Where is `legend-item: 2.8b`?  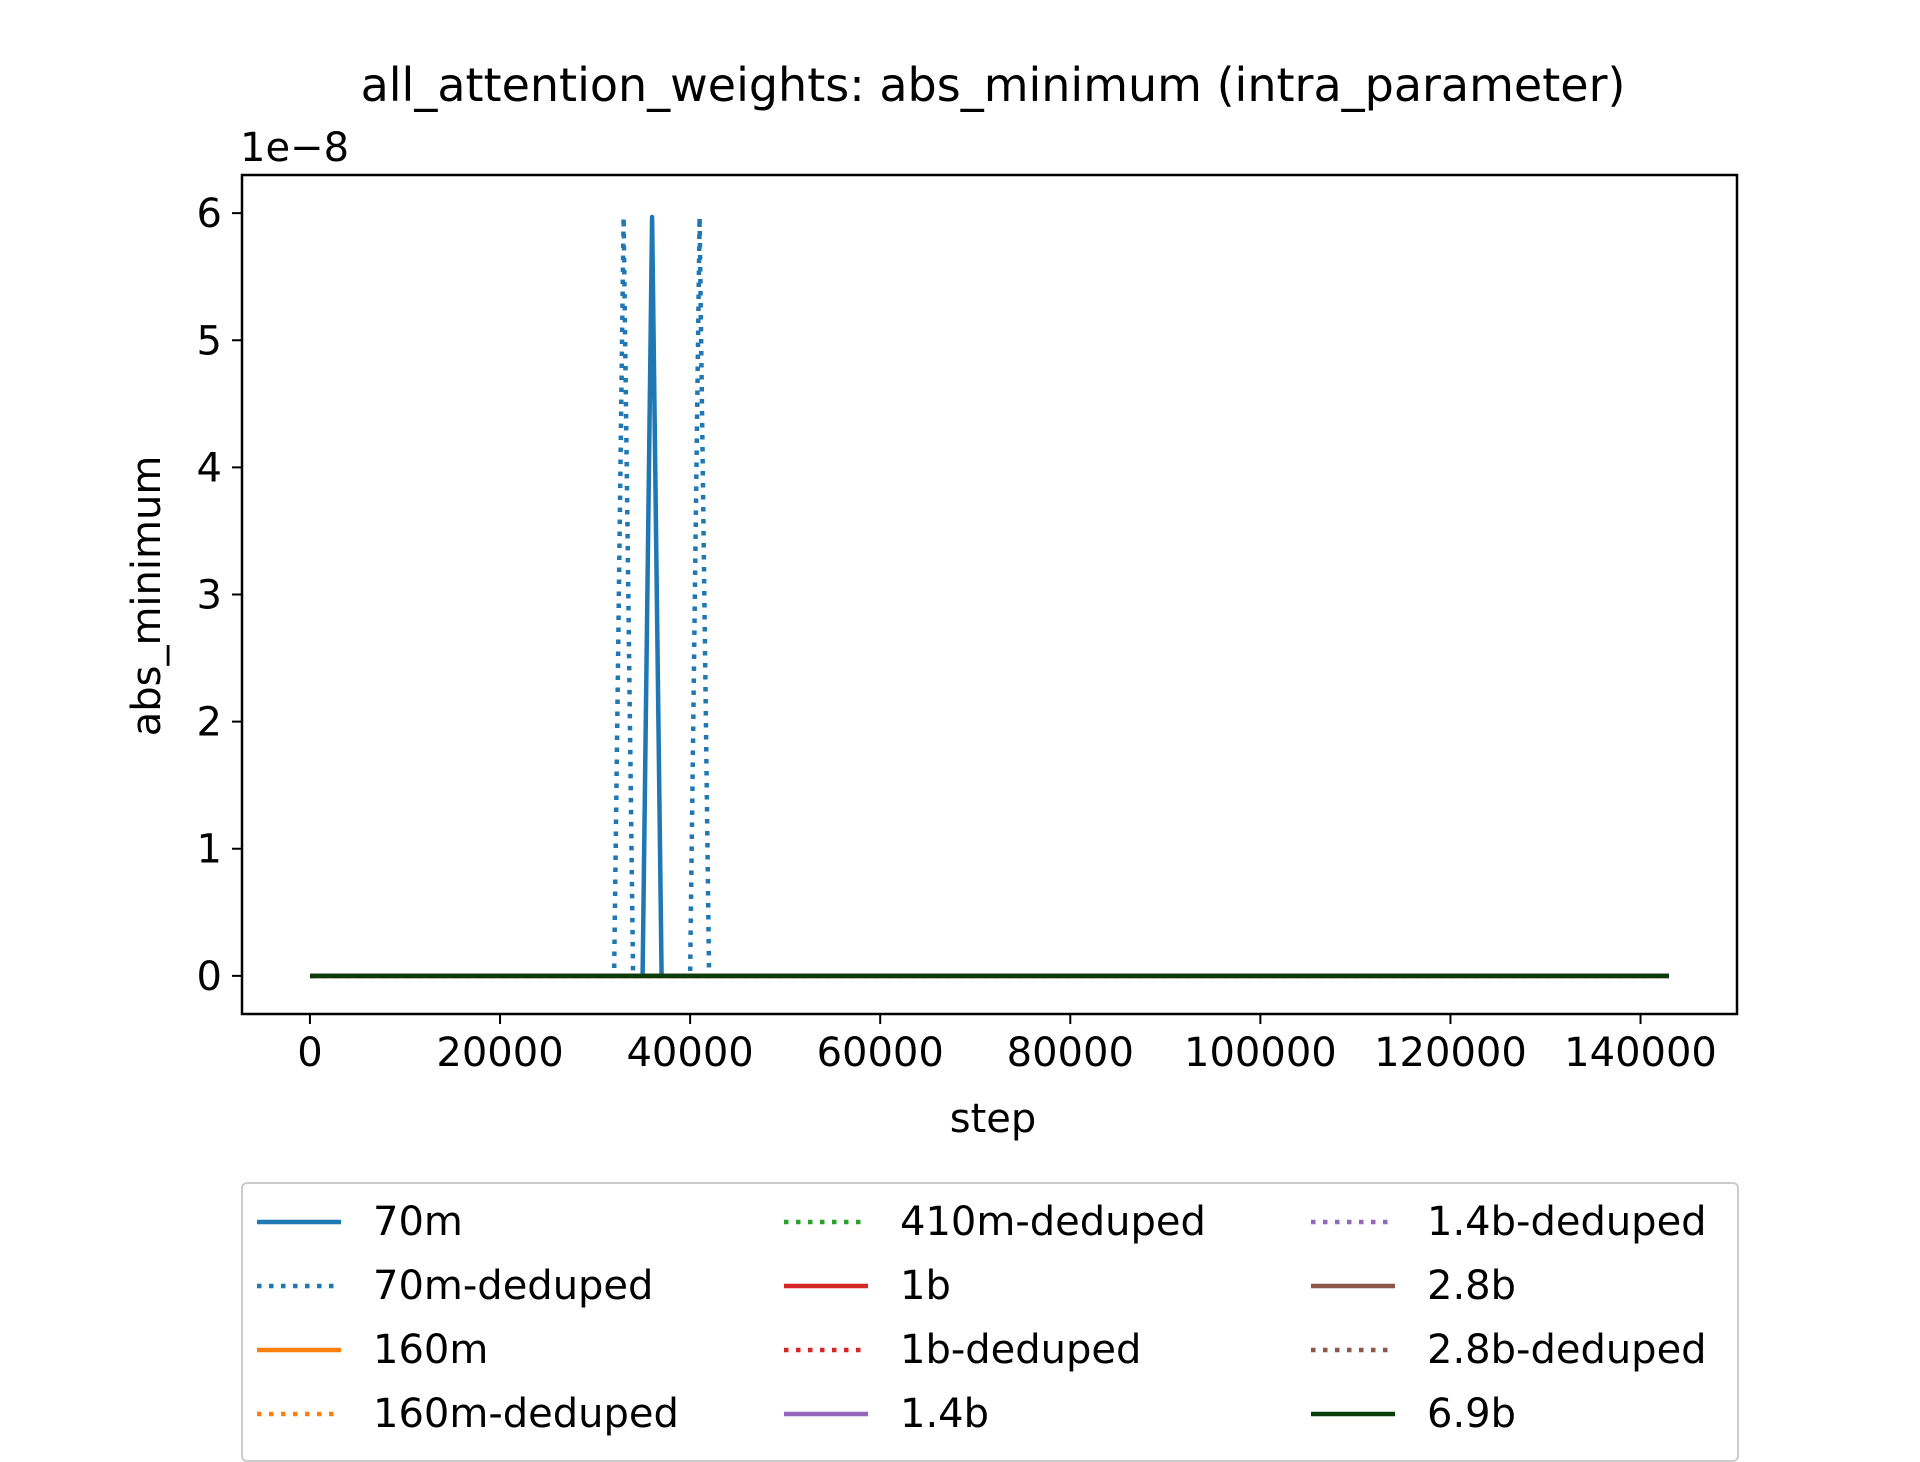 legend-item: 2.8b is located at coordinates (1412, 1286).